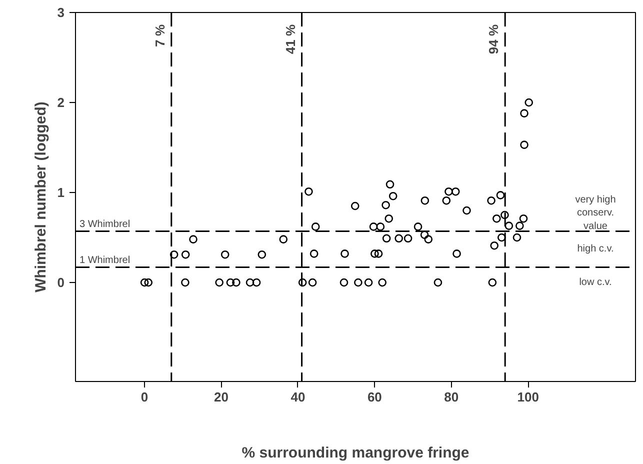  What do you see at coordinates (160, 35) in the screenshot?
I see `ref-line-label: 7 %` at bounding box center [160, 35].